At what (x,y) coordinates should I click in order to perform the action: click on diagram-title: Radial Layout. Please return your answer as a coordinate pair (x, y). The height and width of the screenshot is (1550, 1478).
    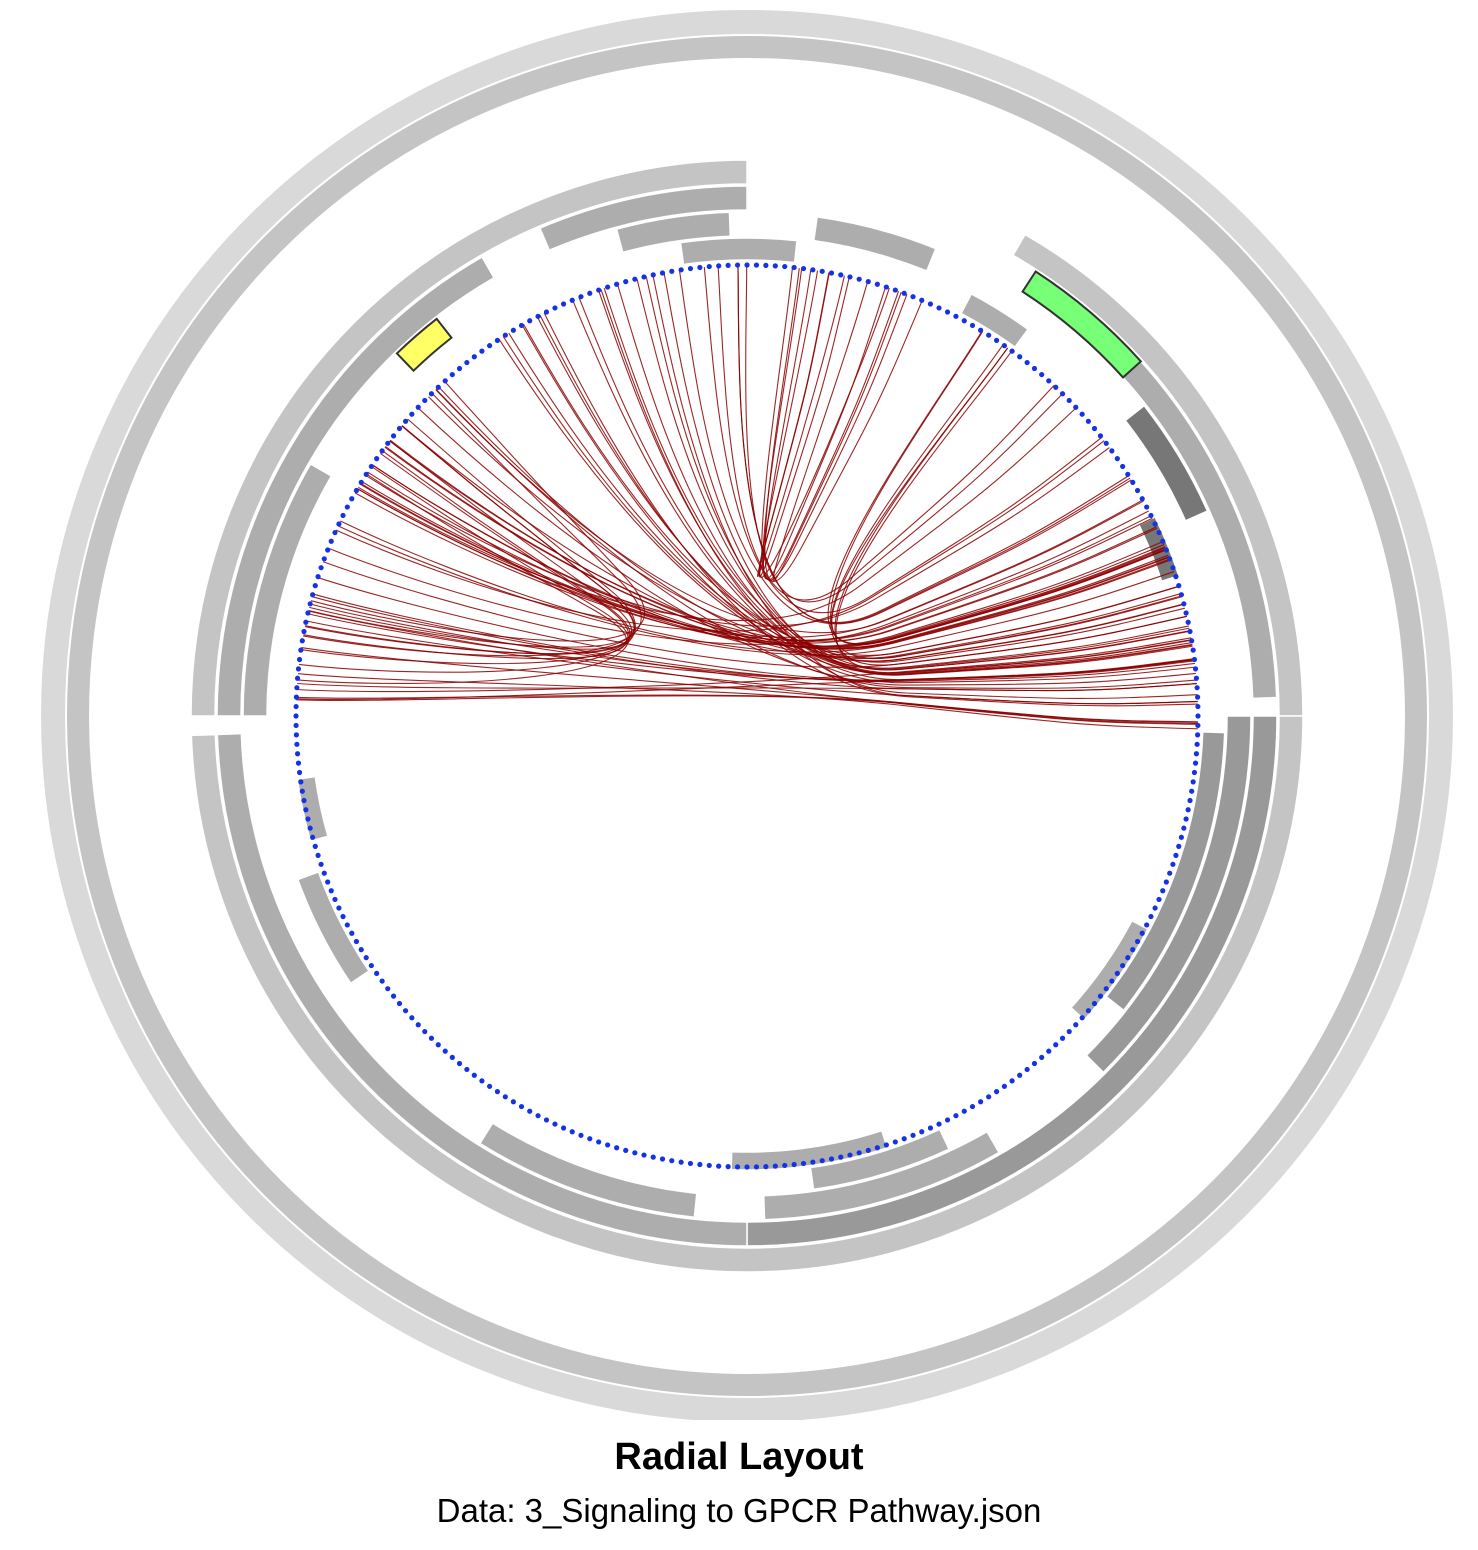
    Looking at the image, I should click on (739, 1457).